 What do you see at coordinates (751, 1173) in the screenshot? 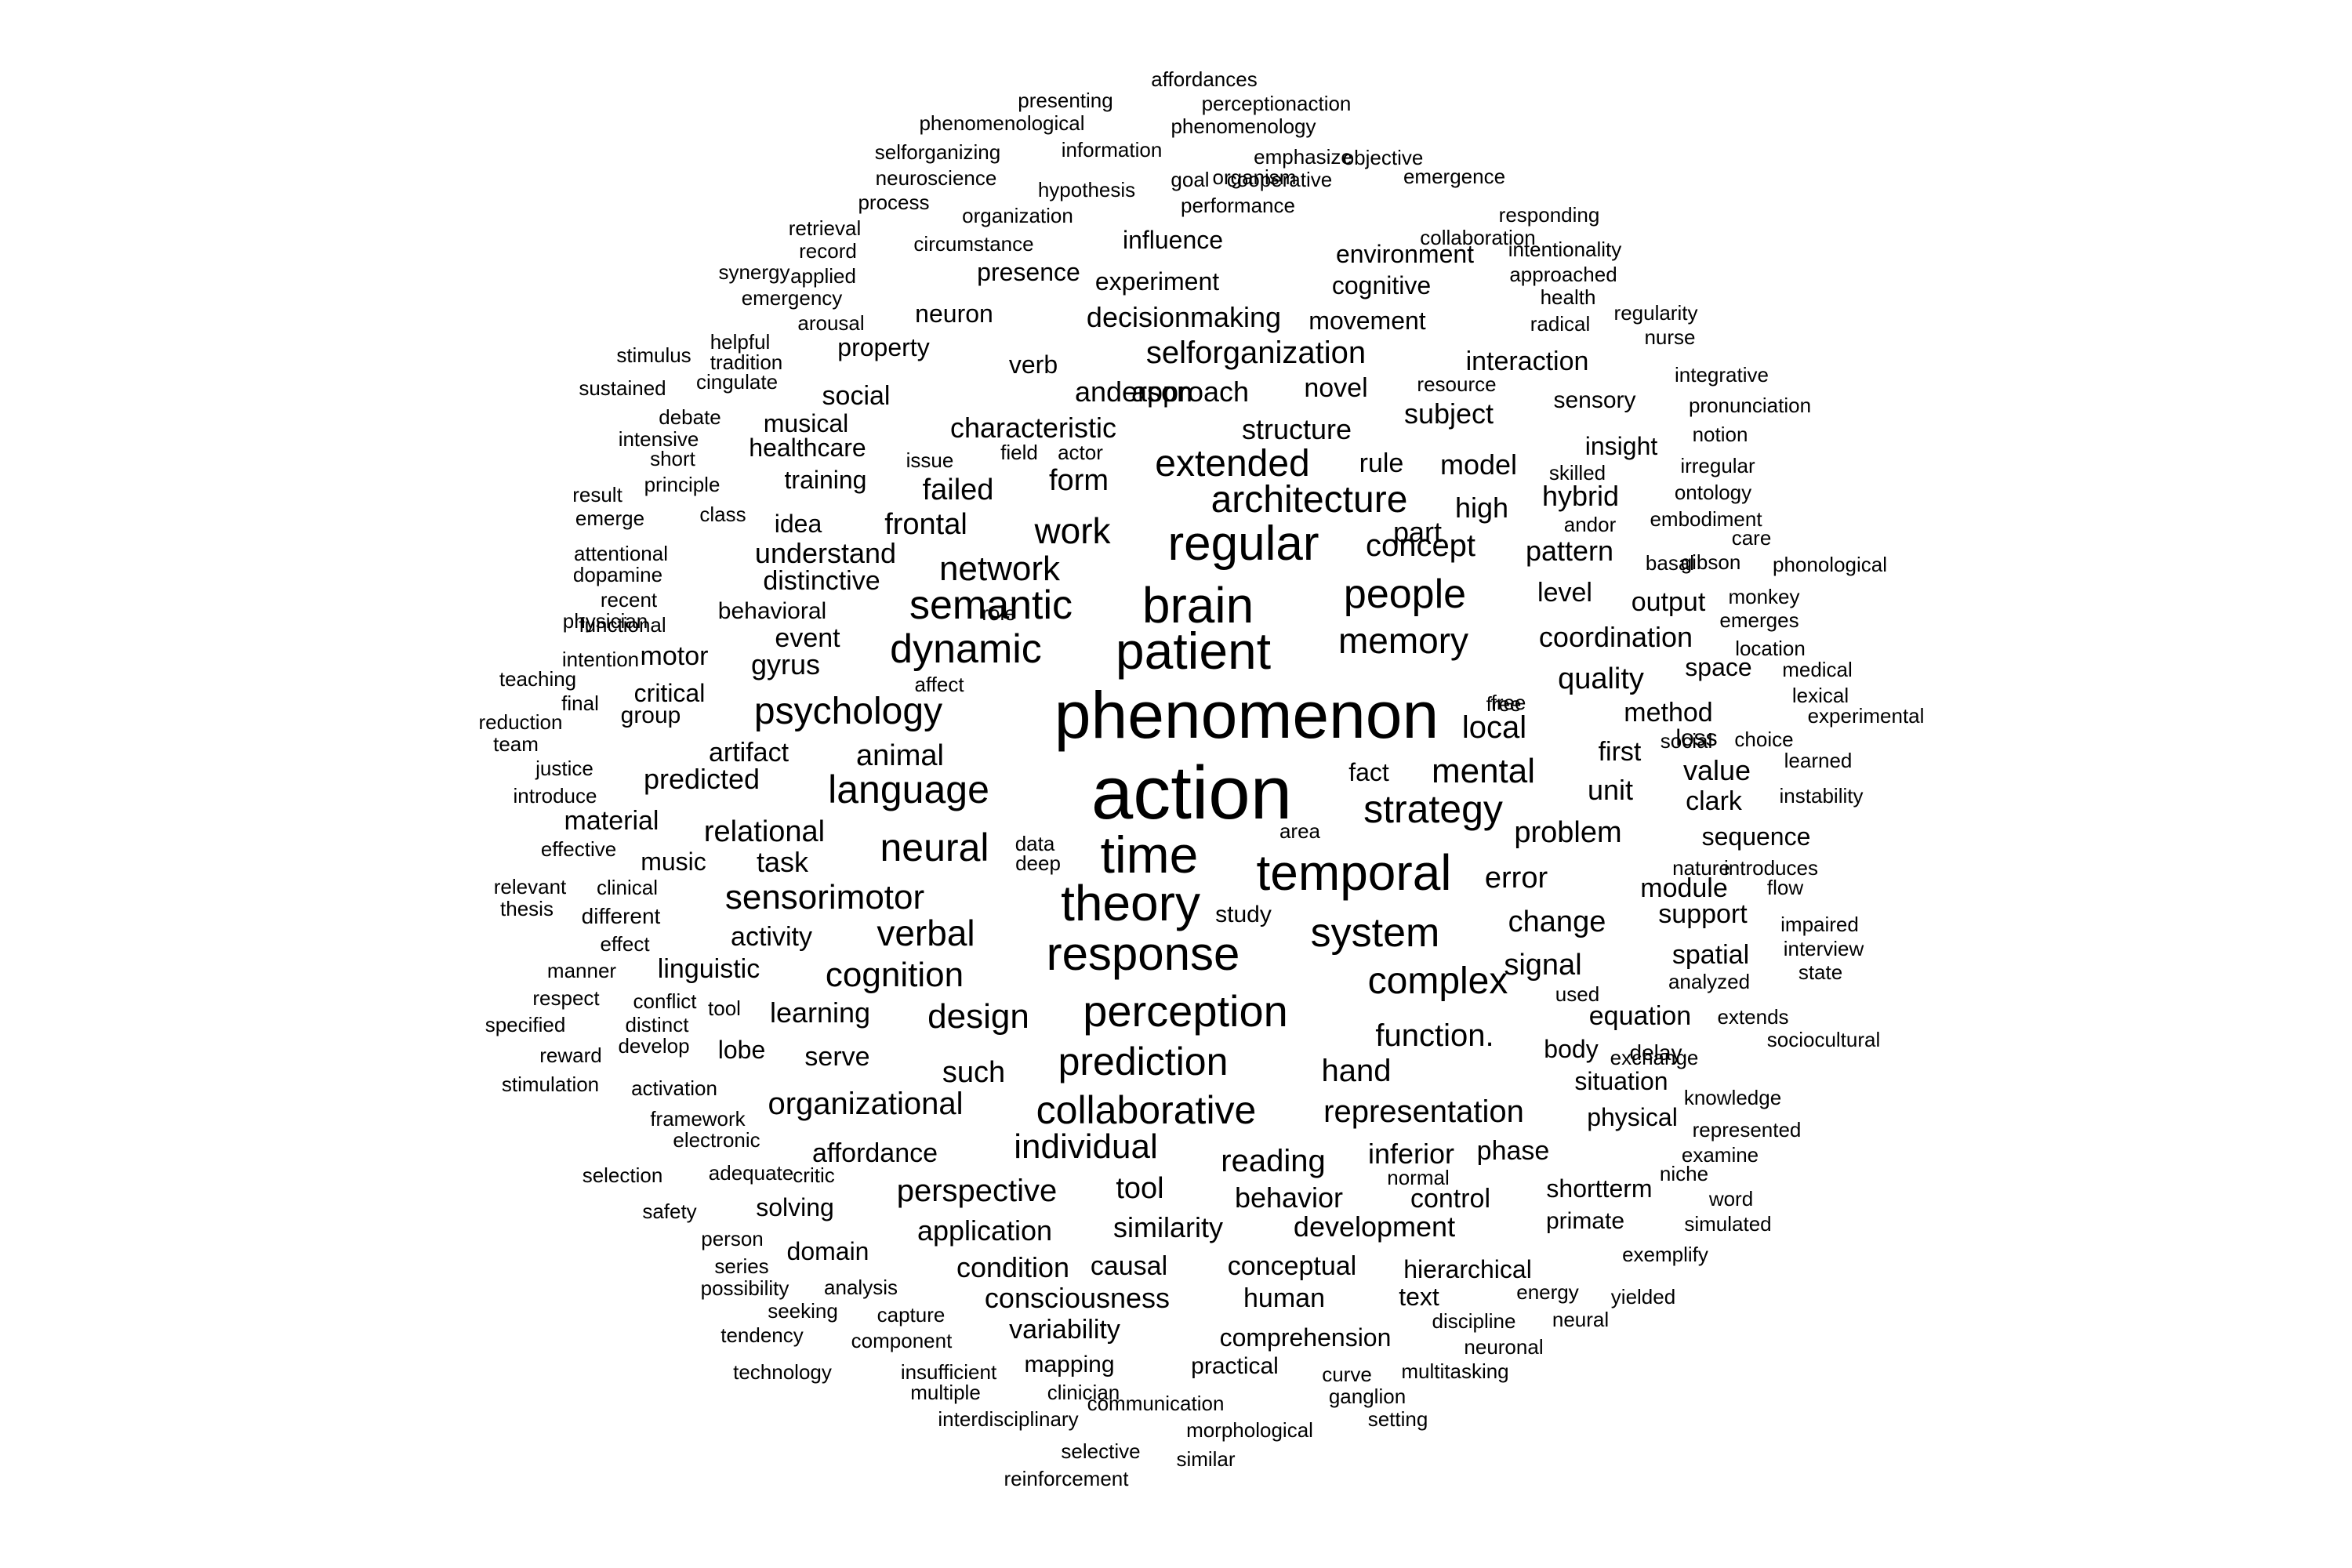
I see `cloud-word: adequate` at bounding box center [751, 1173].